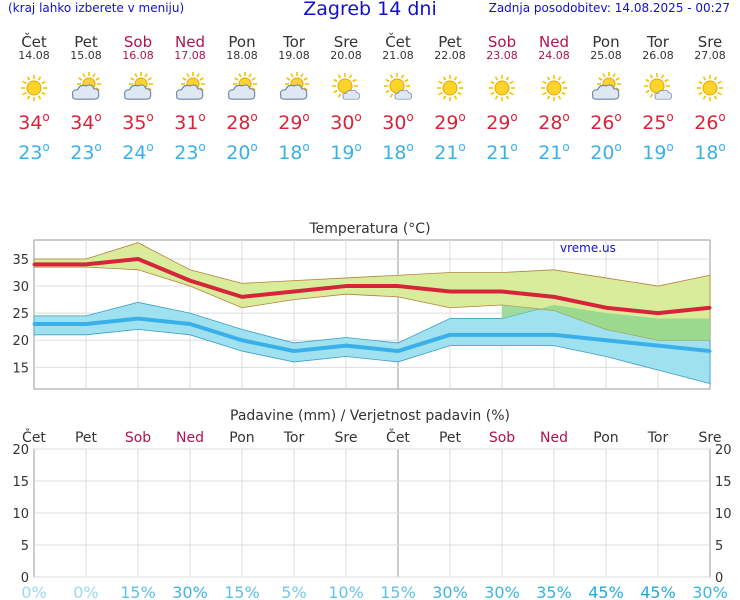  What do you see at coordinates (609, 8) in the screenshot?
I see `last-updated: Zadnja posodobitev: 14.08.2025 - 00:27` at bounding box center [609, 8].